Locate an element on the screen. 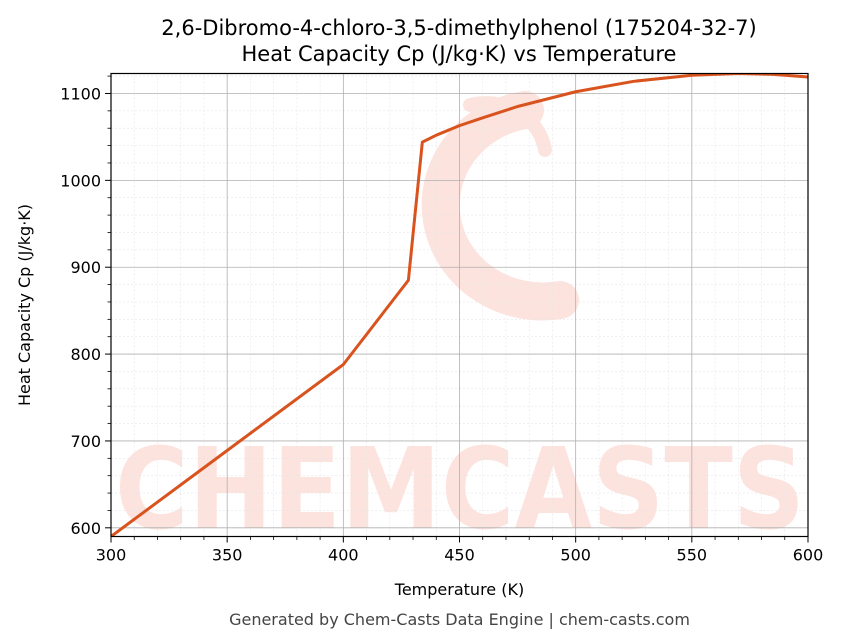 The image size is (843, 644). y-tick-label: 1100 is located at coordinates (80, 93).